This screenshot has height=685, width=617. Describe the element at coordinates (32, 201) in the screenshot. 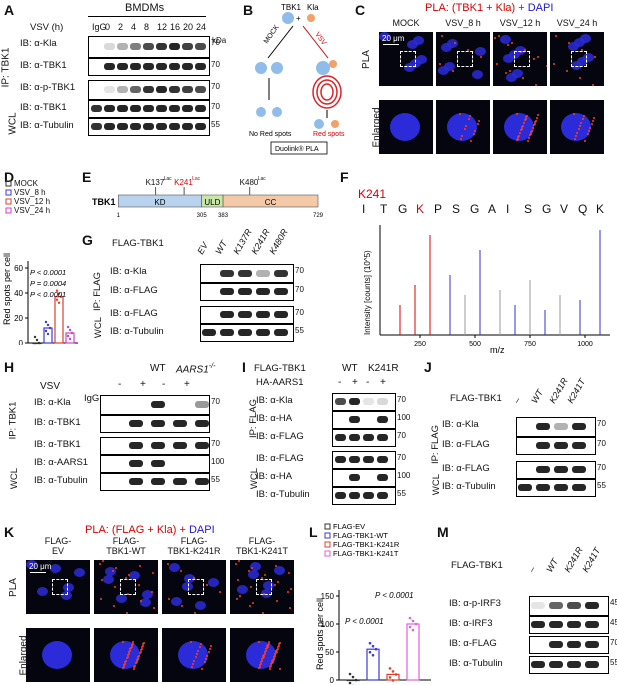

I see `legend-label: VSV_12 h` at that location.